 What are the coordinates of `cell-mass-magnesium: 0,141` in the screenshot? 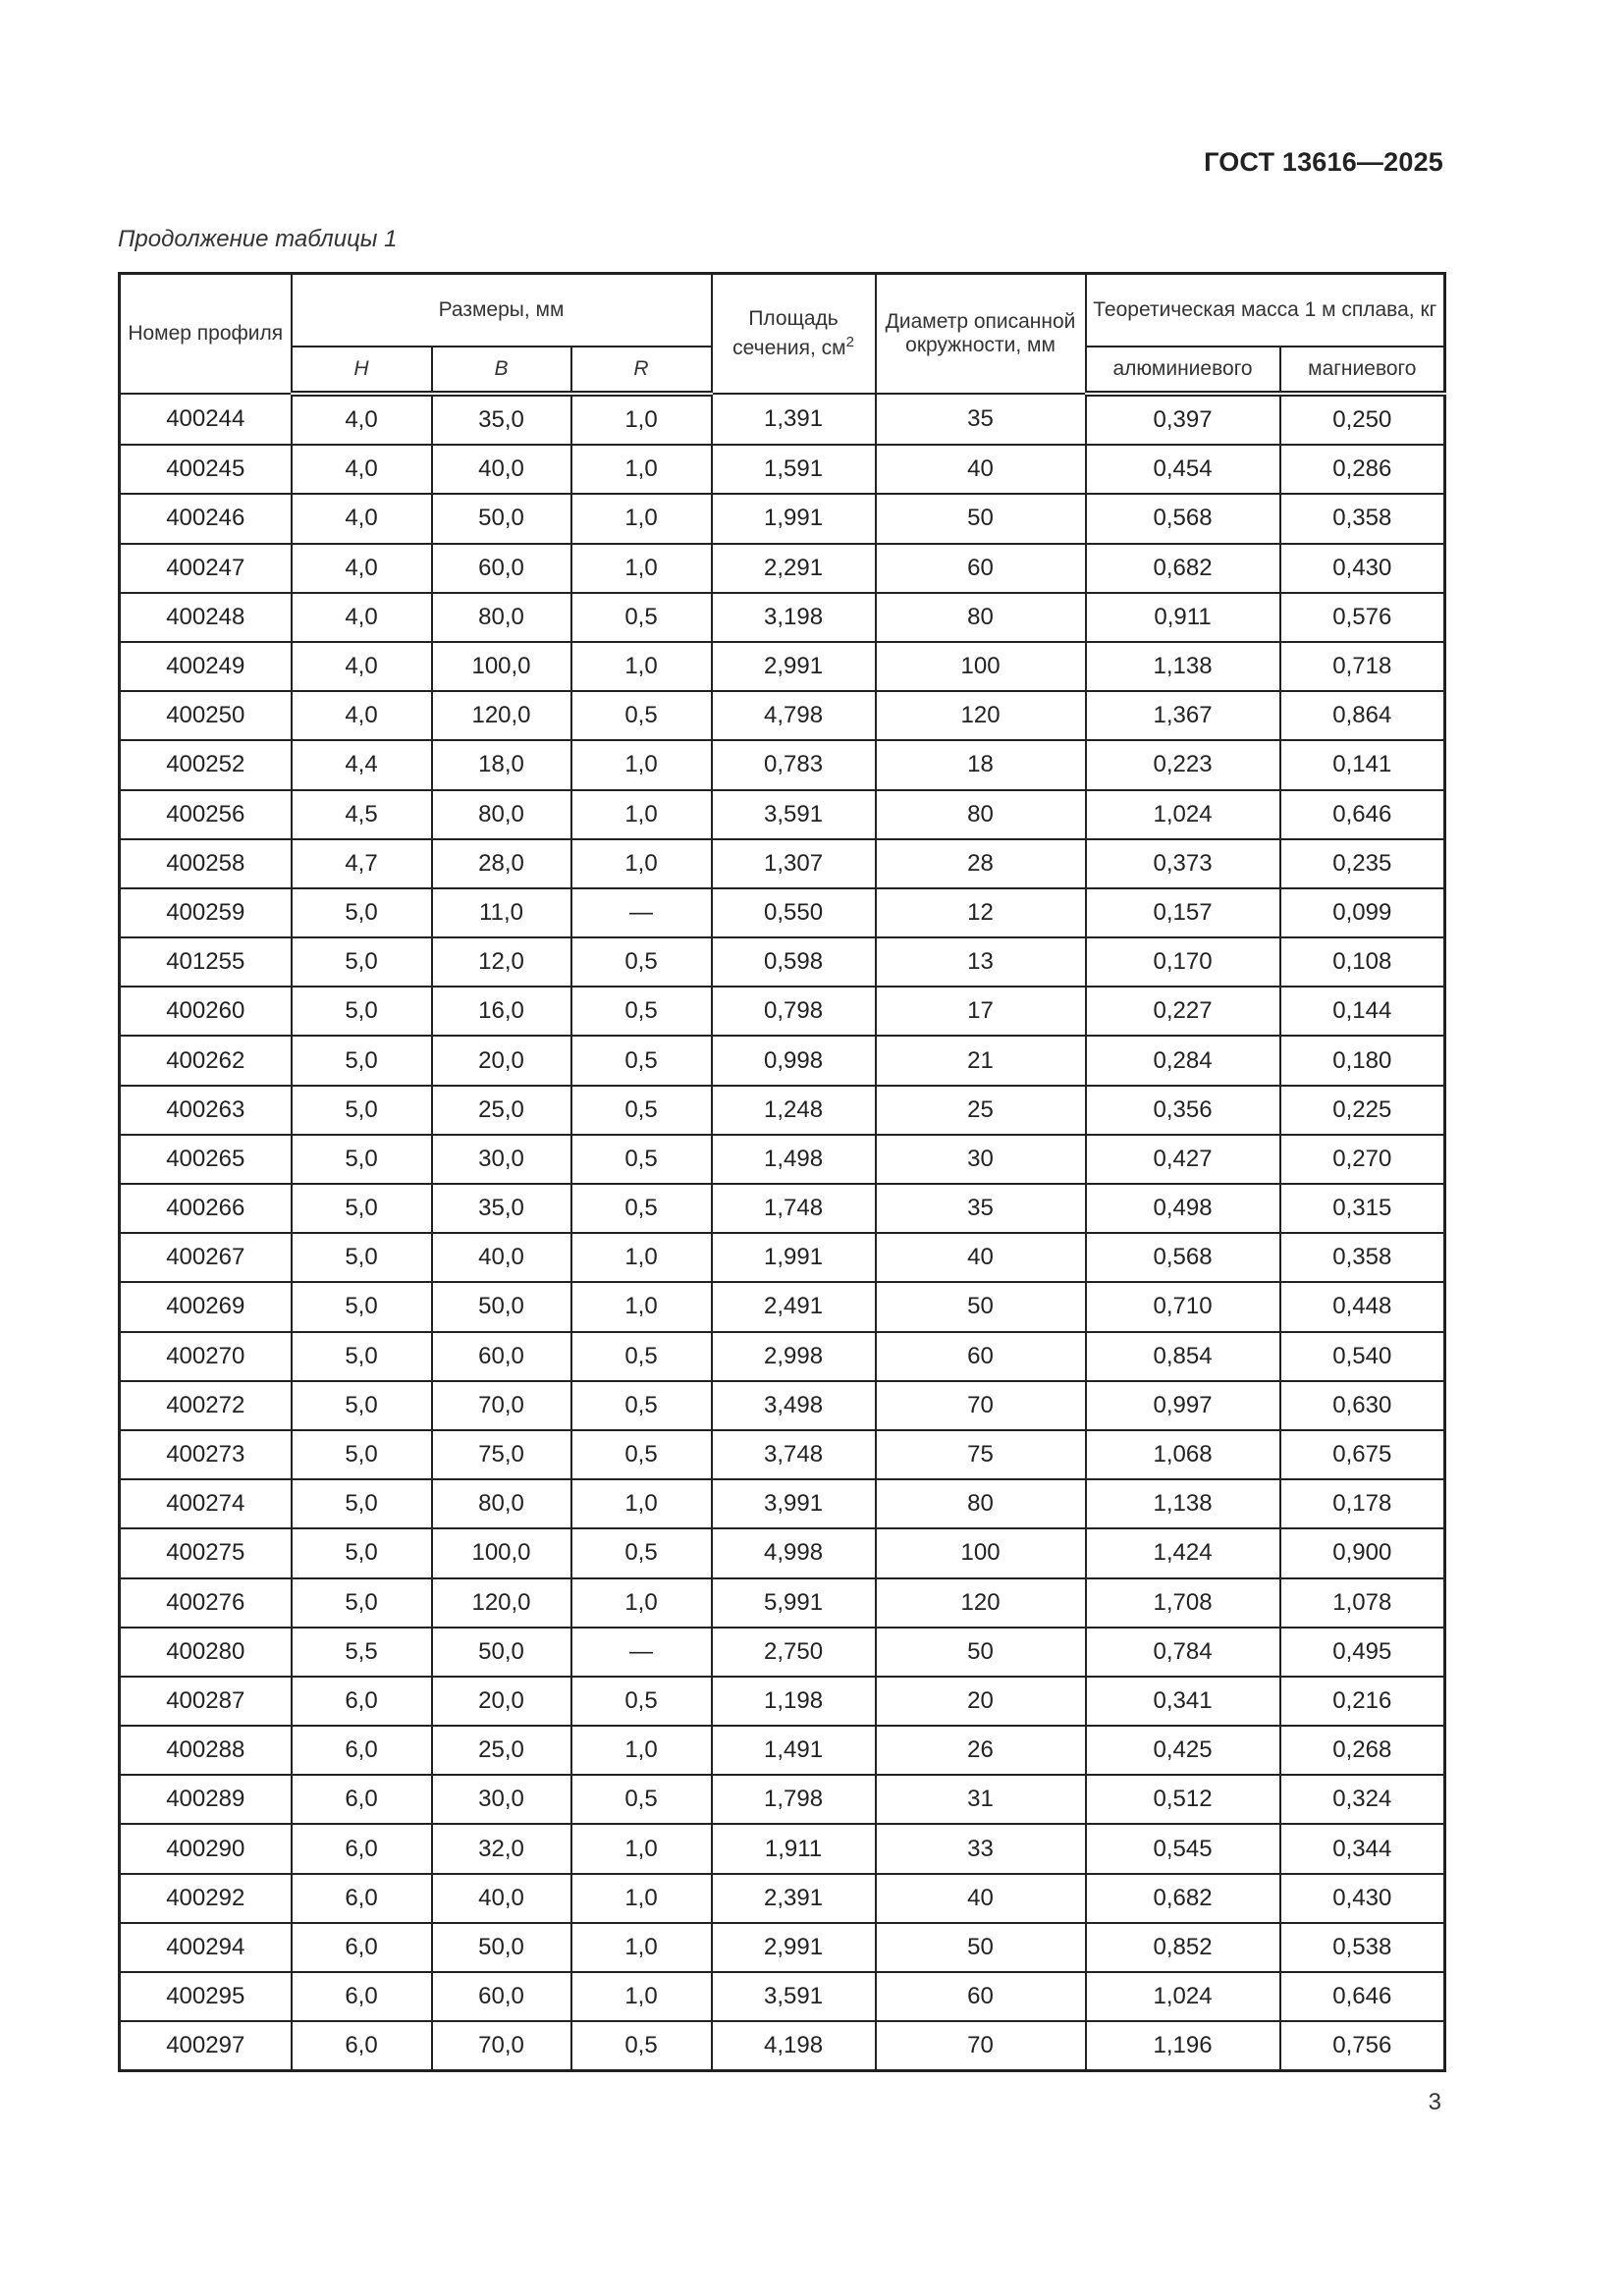 It's located at (1362, 765).